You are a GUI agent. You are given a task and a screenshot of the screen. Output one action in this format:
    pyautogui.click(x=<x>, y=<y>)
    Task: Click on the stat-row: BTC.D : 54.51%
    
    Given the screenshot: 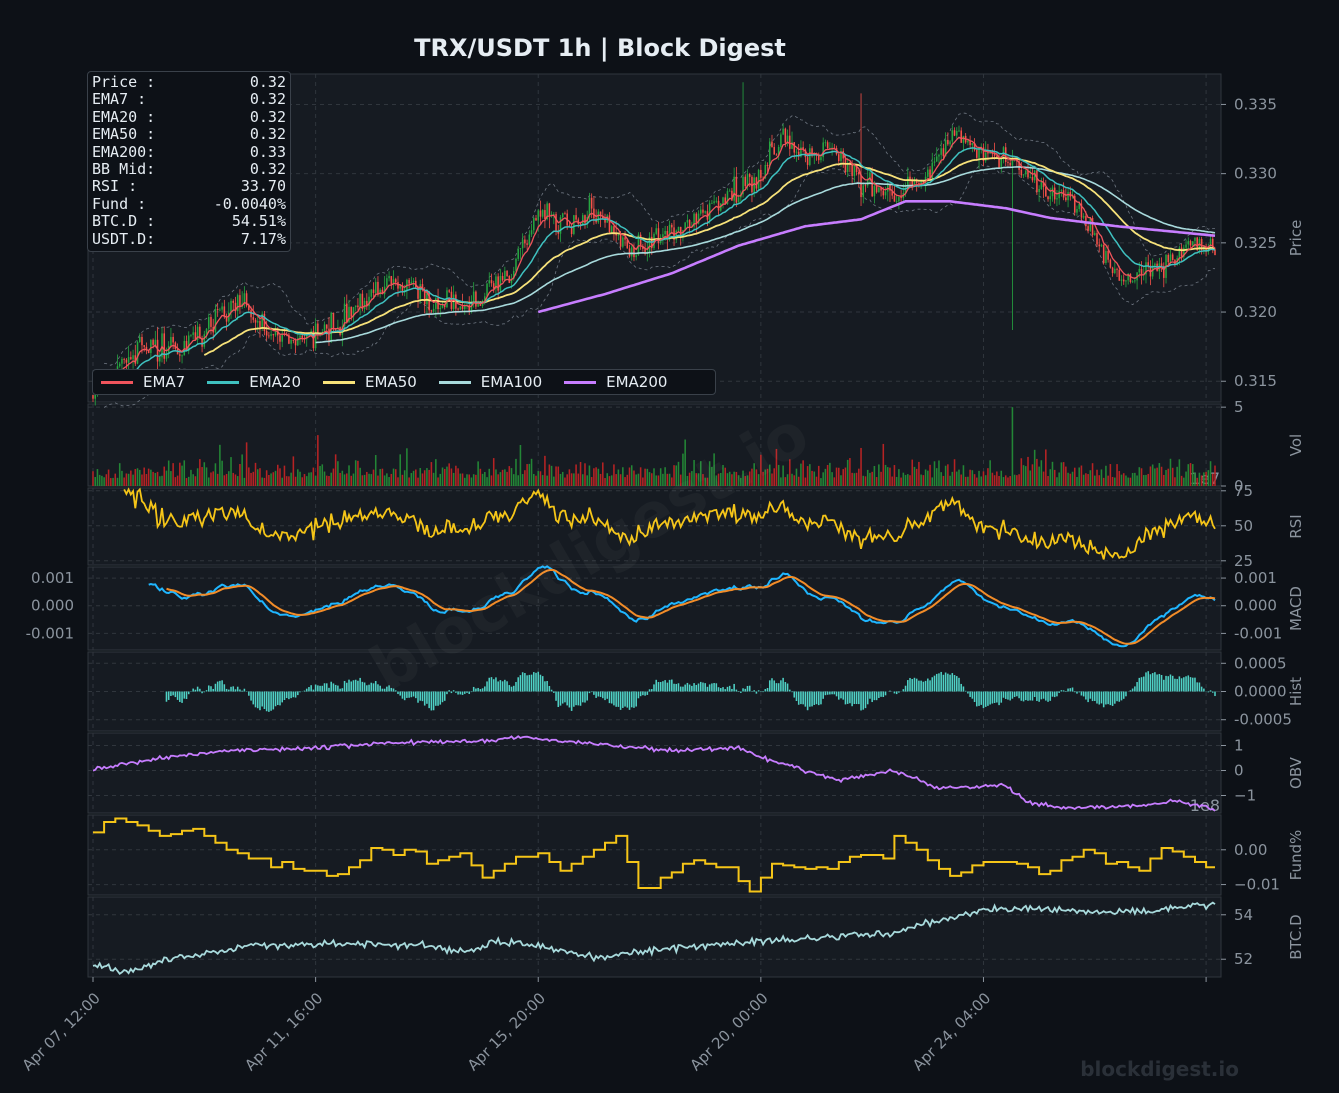 What is the action you would take?
    pyautogui.click(x=189, y=221)
    